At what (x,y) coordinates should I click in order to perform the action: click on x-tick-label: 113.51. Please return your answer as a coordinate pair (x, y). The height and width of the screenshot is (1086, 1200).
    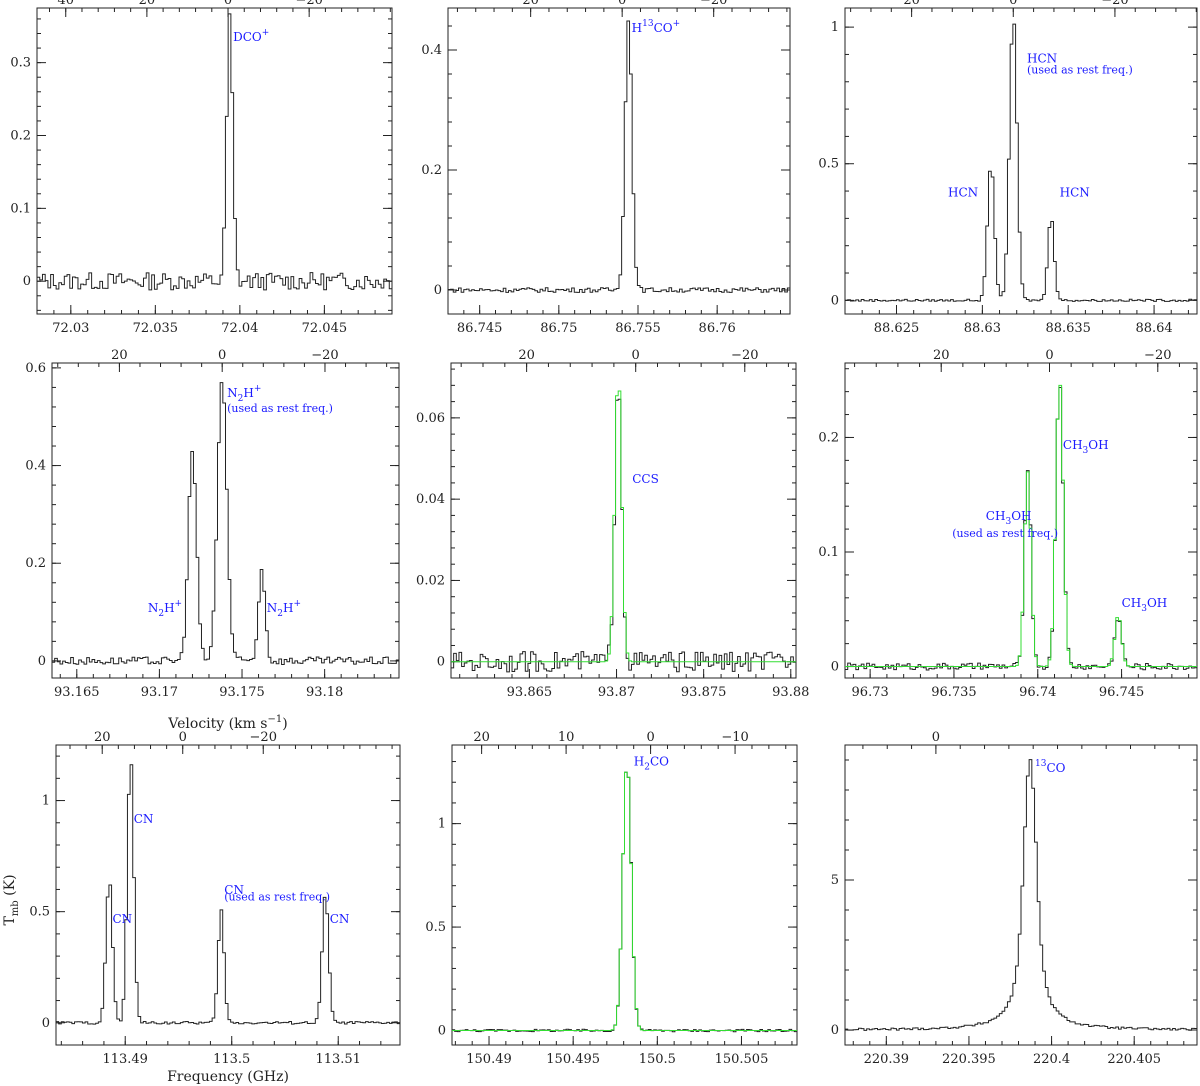
    Looking at the image, I should click on (338, 1059).